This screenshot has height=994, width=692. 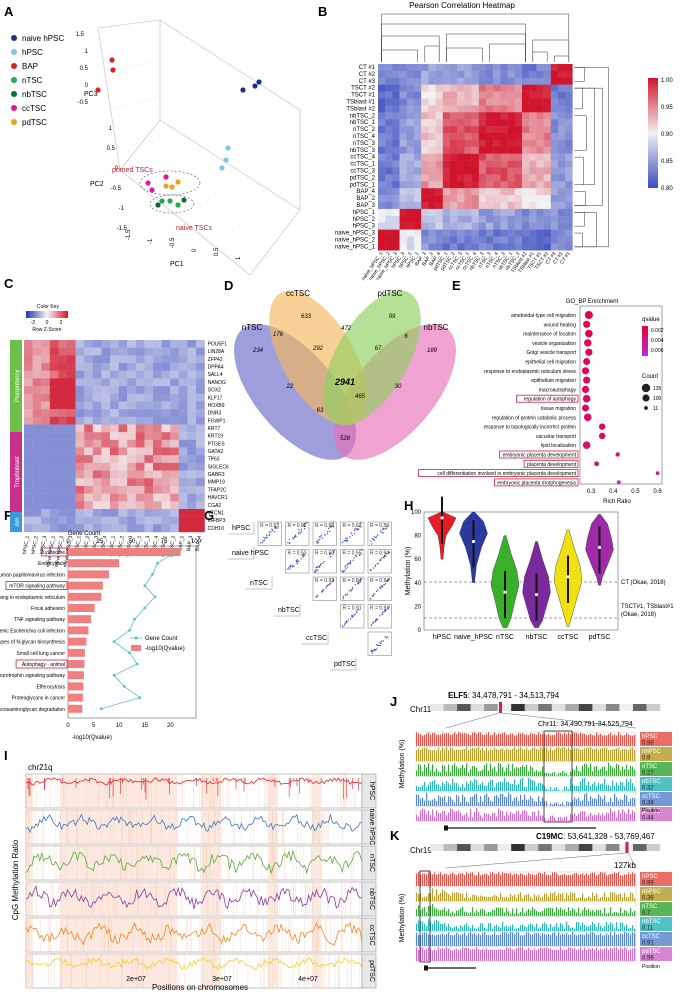 I want to click on gene-label: NANOG, so click(x=217, y=383).